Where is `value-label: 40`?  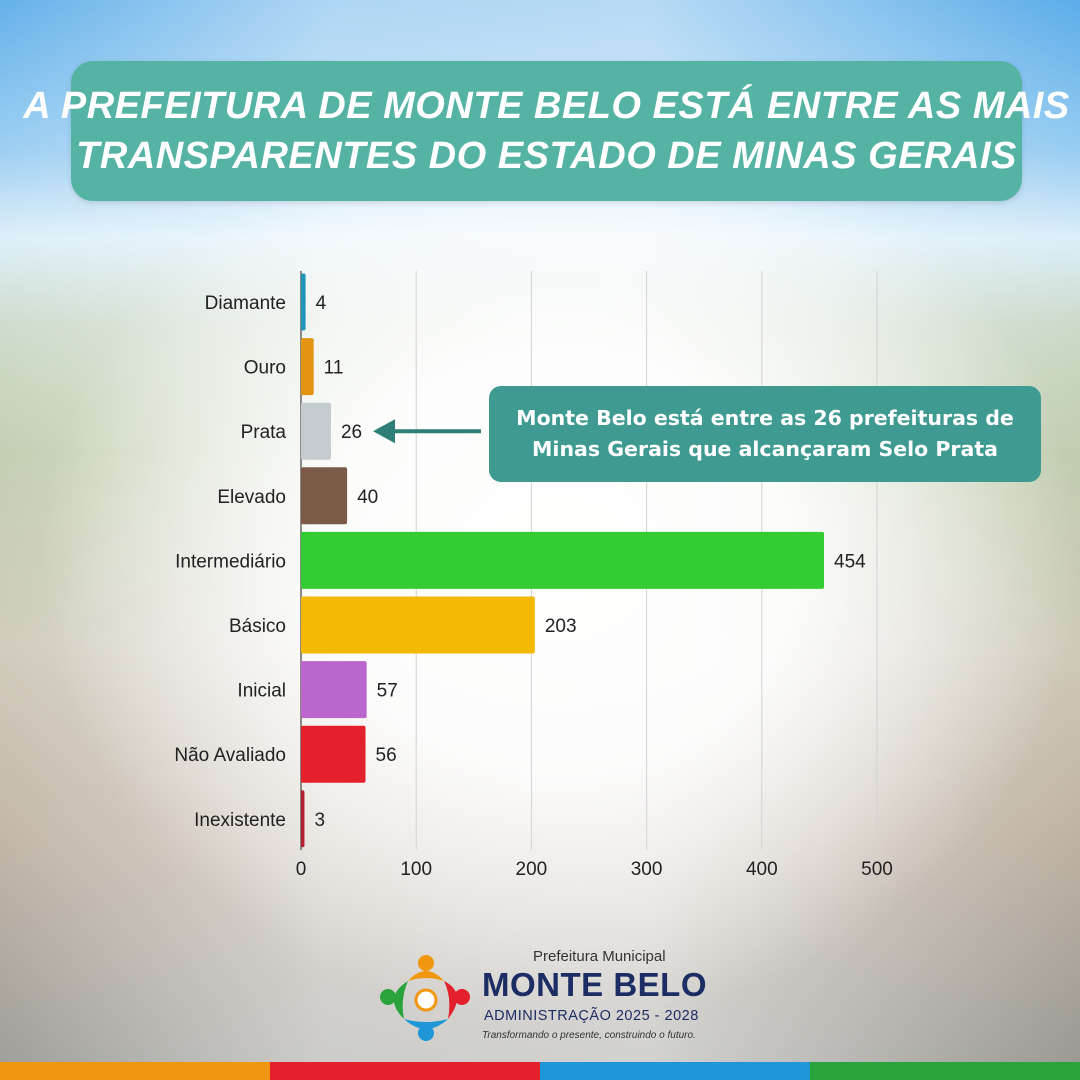
value-label: 40 is located at coordinates (367, 497).